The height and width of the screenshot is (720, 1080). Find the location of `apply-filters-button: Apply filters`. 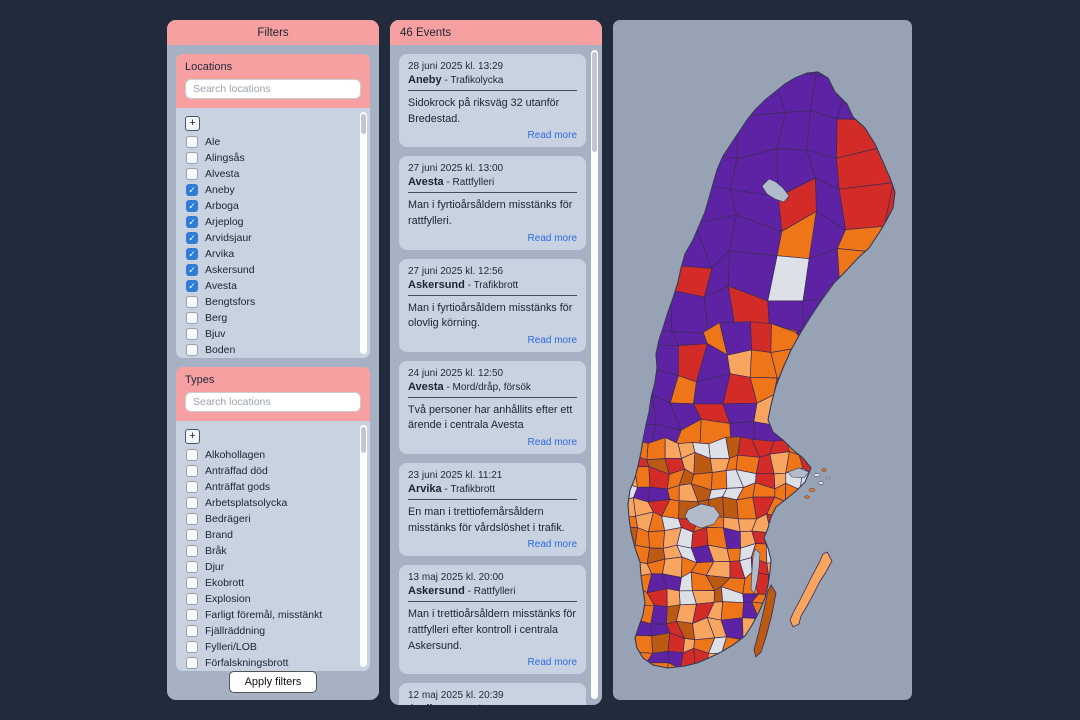

apply-filters-button: Apply filters is located at coordinates (273, 682).